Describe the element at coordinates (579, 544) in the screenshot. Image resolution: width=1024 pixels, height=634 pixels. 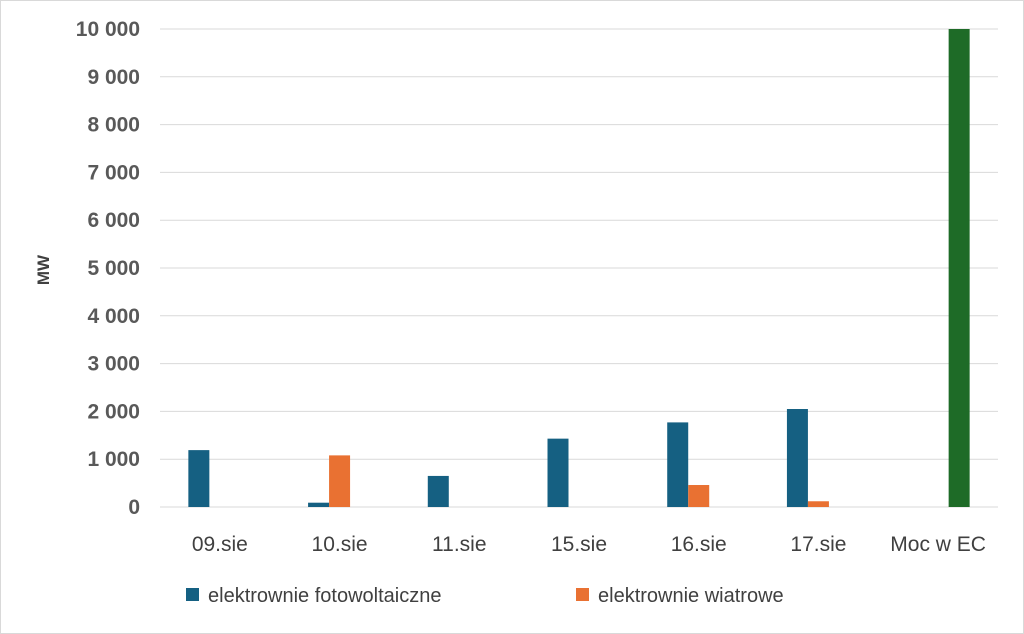
I see `x-tick-label: 15.sie` at that location.